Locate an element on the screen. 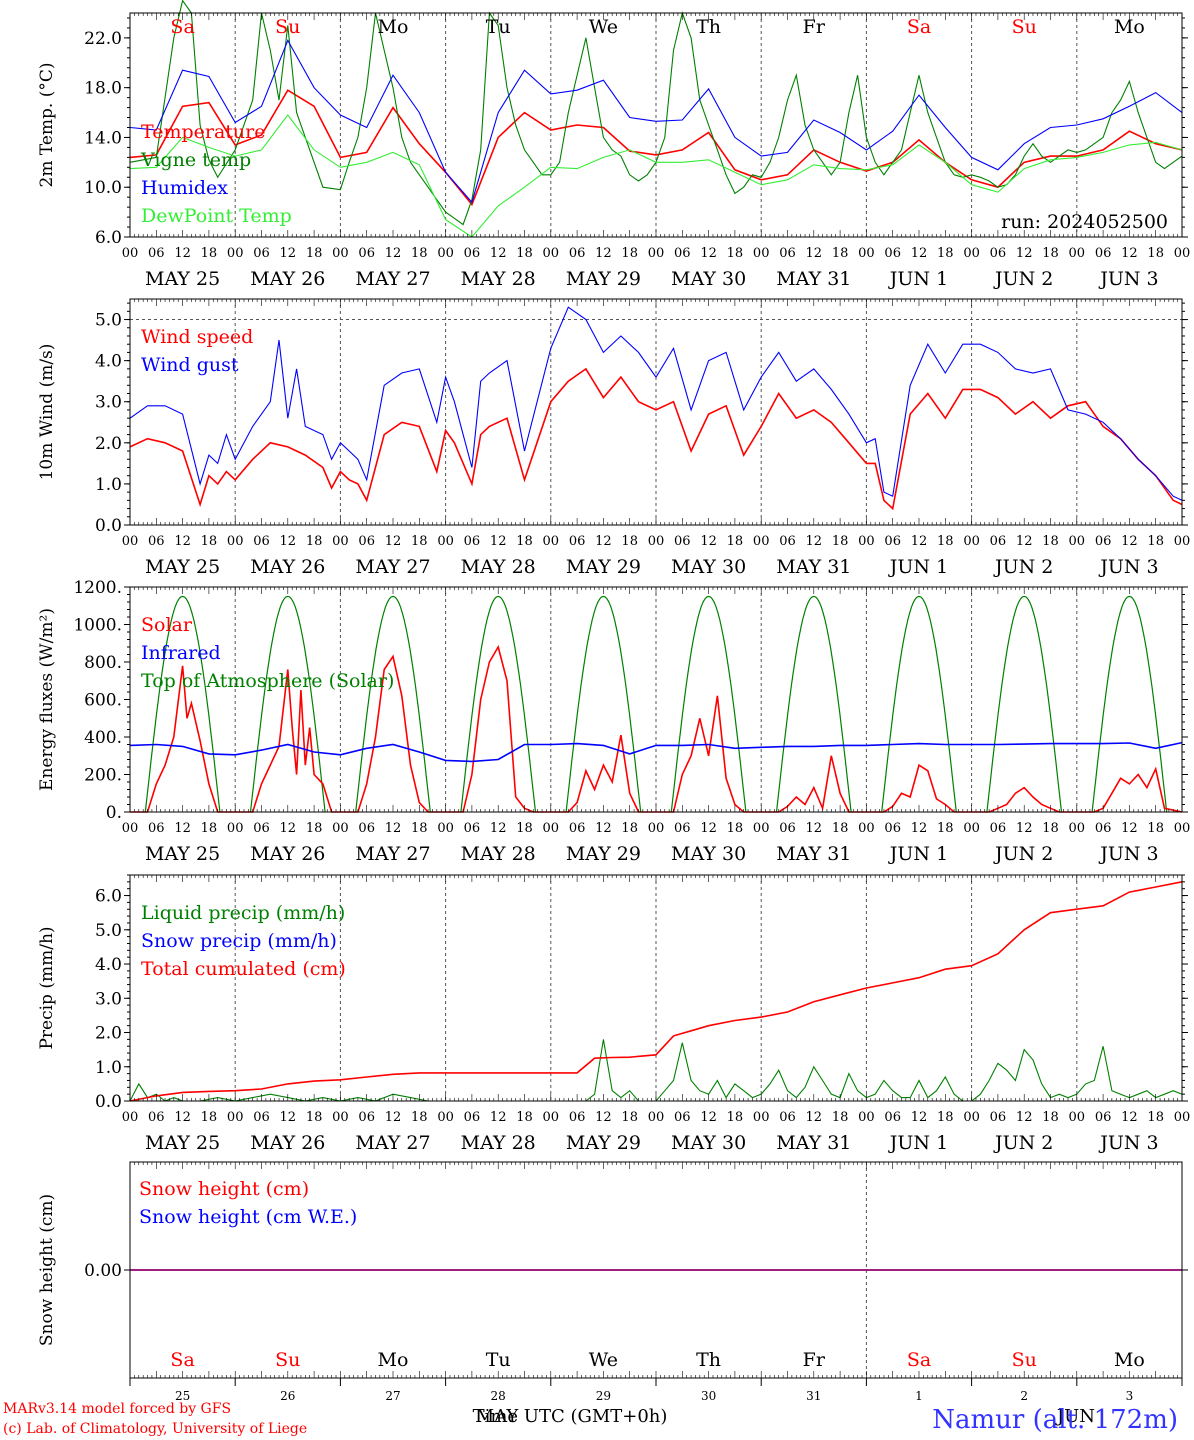 This screenshot has width=1194, height=1440. run-label: run: 2024052500 is located at coordinates (1084, 222).